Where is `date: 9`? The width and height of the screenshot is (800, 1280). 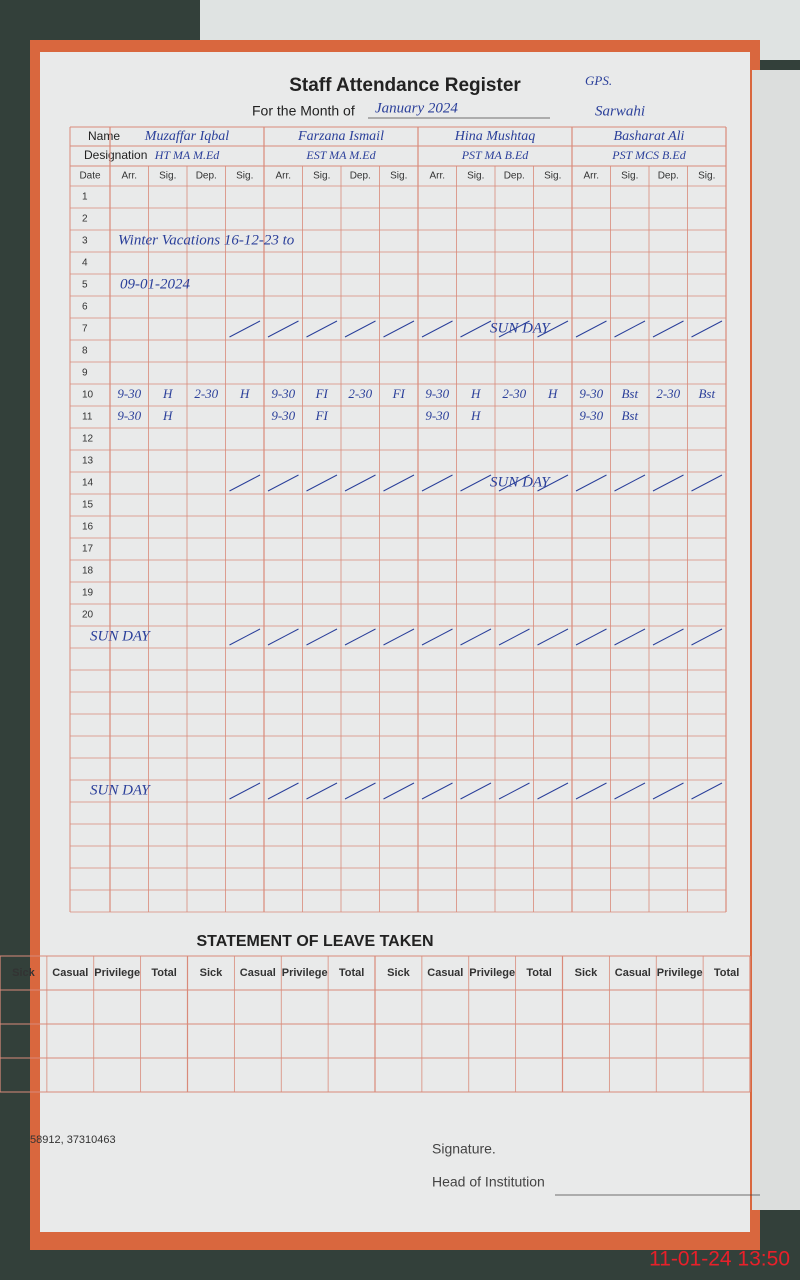 date: 9 is located at coordinates (85, 373).